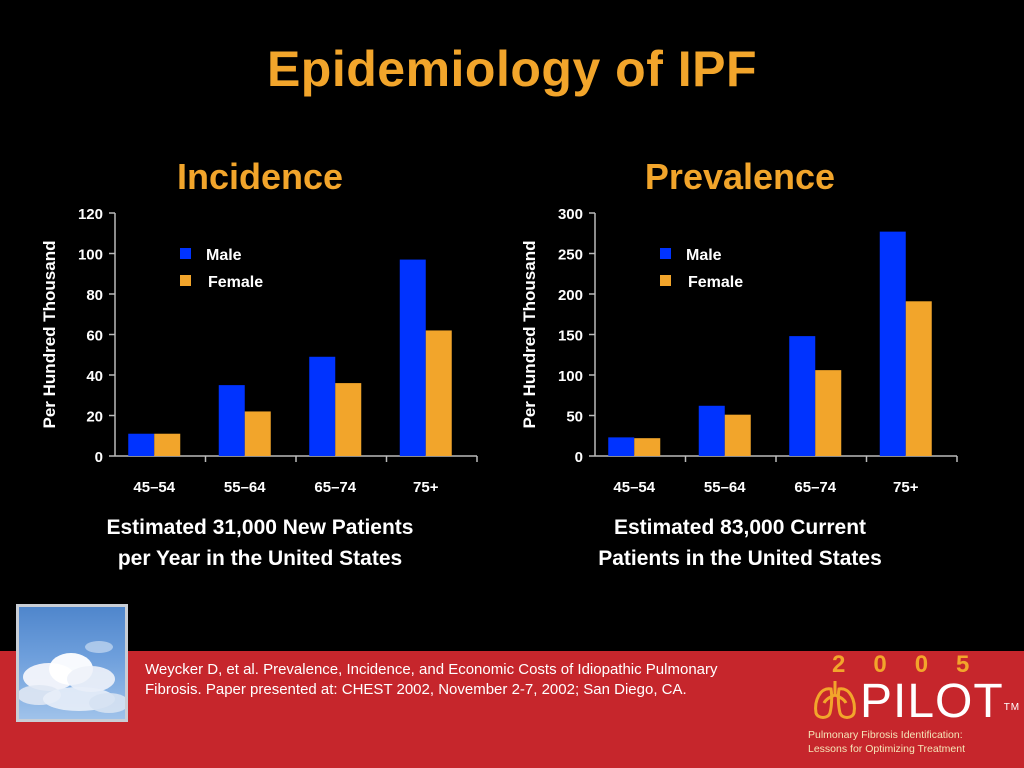 This screenshot has width=1024, height=768. What do you see at coordinates (574, 417) in the screenshot?
I see `y-tick-label: 50` at bounding box center [574, 417].